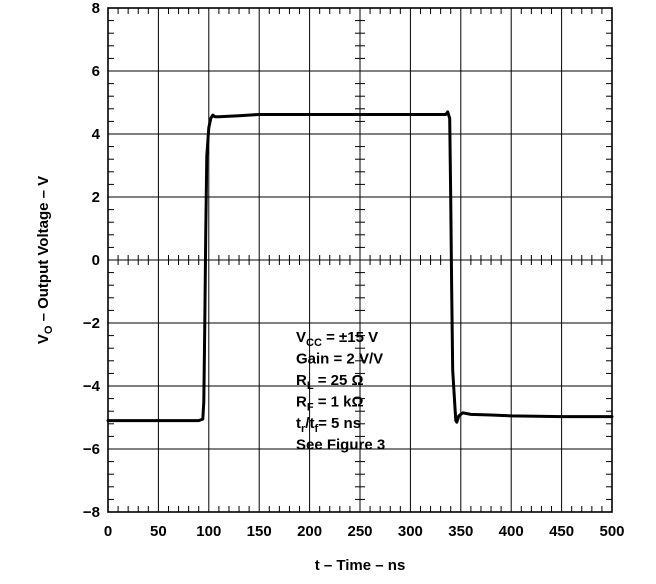 This screenshot has height=584, width=656. Describe the element at coordinates (43, 339) in the screenshot. I see `y-axis-title-main: V` at that location.